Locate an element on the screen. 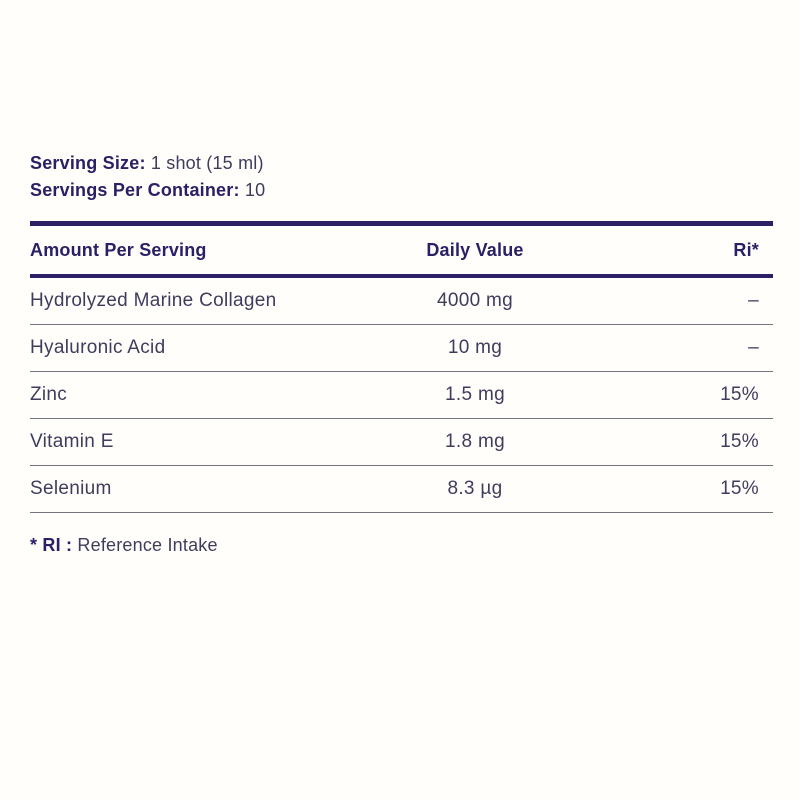  servings-per-container-line: Servings Per Container: 10 is located at coordinates (401, 190).